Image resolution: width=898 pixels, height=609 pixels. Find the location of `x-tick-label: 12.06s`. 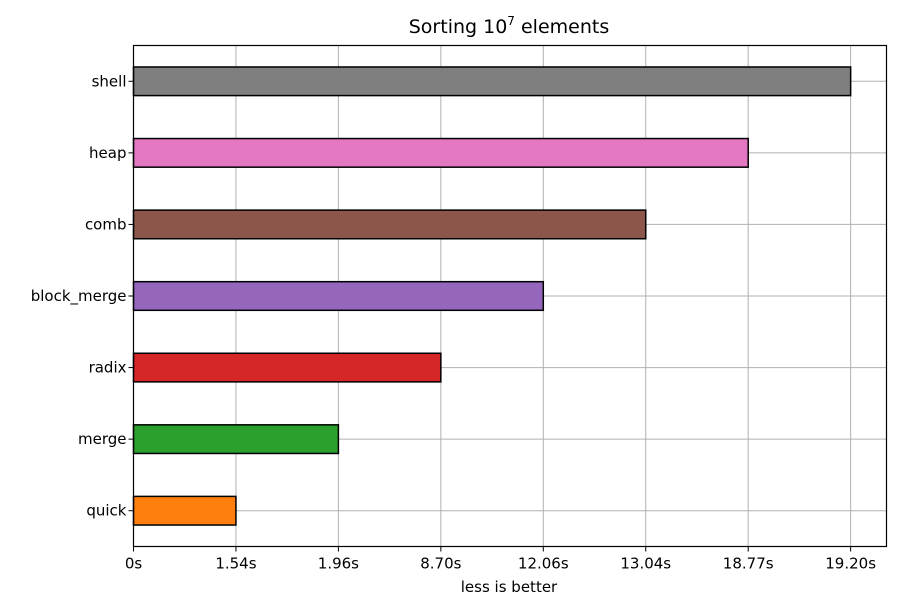

x-tick-label: 12.06s is located at coordinates (543, 564).